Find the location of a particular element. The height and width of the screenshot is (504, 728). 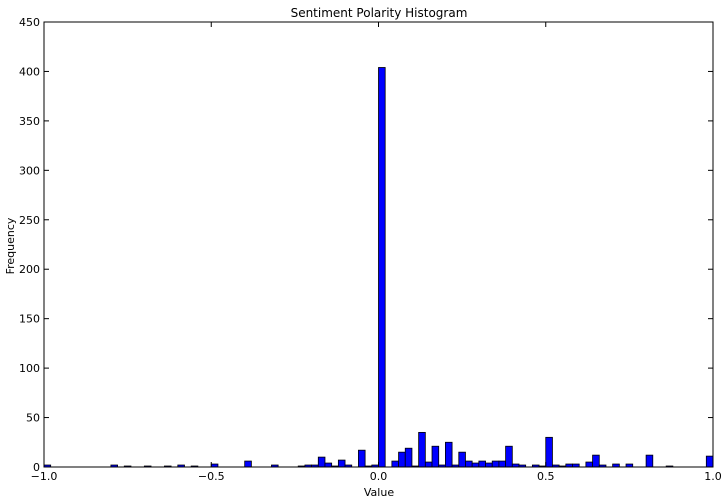

y-tick-label: 200 is located at coordinates (29, 269).